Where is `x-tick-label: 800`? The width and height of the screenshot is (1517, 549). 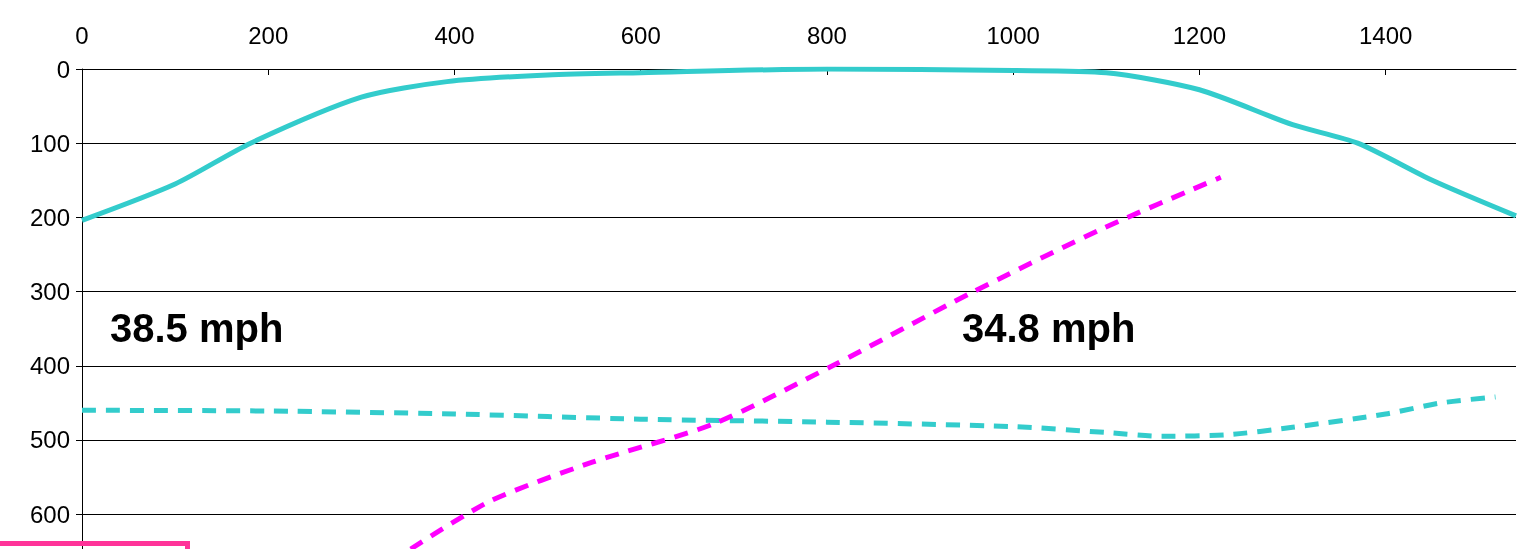 x-tick-label: 800 is located at coordinates (826, 35).